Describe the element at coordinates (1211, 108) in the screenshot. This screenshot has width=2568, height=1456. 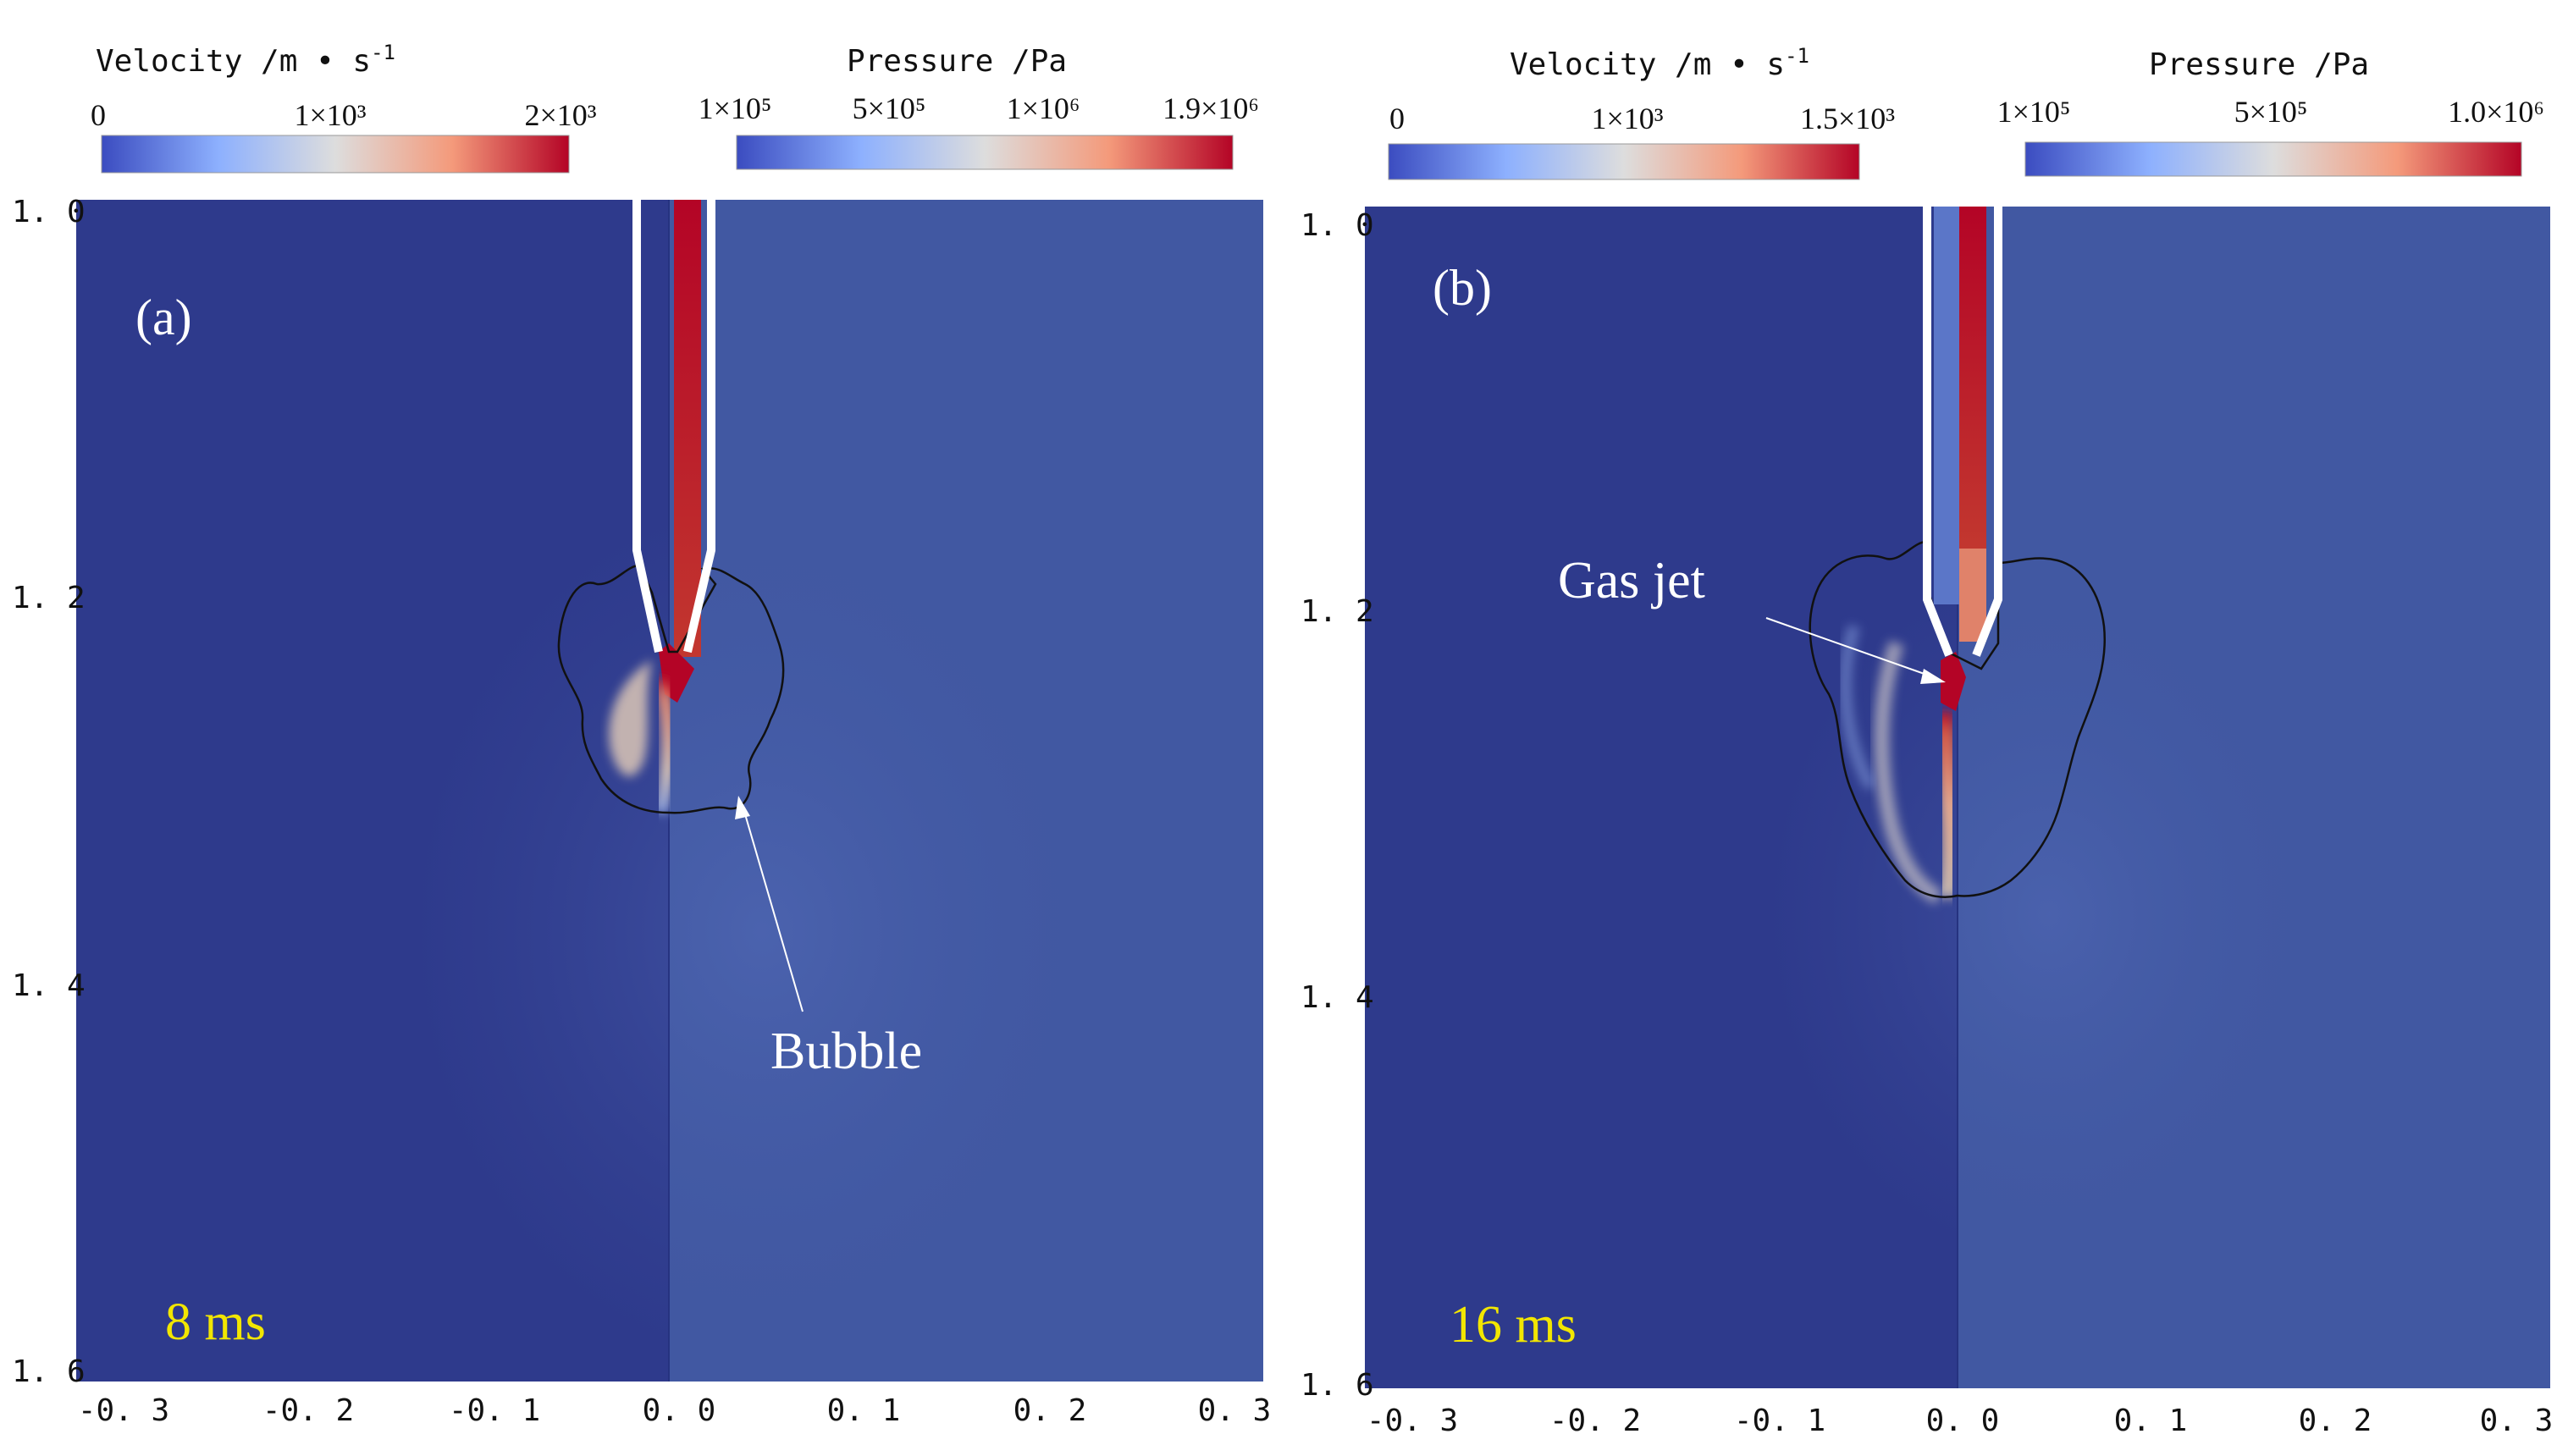
I see `pressure-tick-a-3: 1.9×10⁶` at that location.